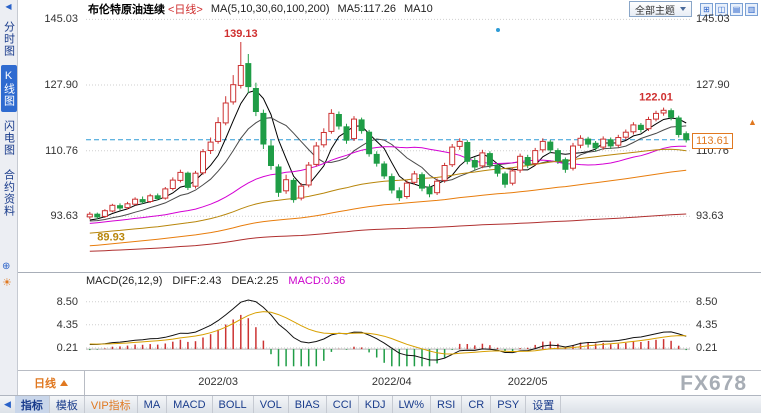 Image resolution: width=761 pixels, height=413 pixels. What do you see at coordinates (8, 39) in the screenshot?
I see `sidebar-tab-time-chart: 分时图` at bounding box center [8, 39].